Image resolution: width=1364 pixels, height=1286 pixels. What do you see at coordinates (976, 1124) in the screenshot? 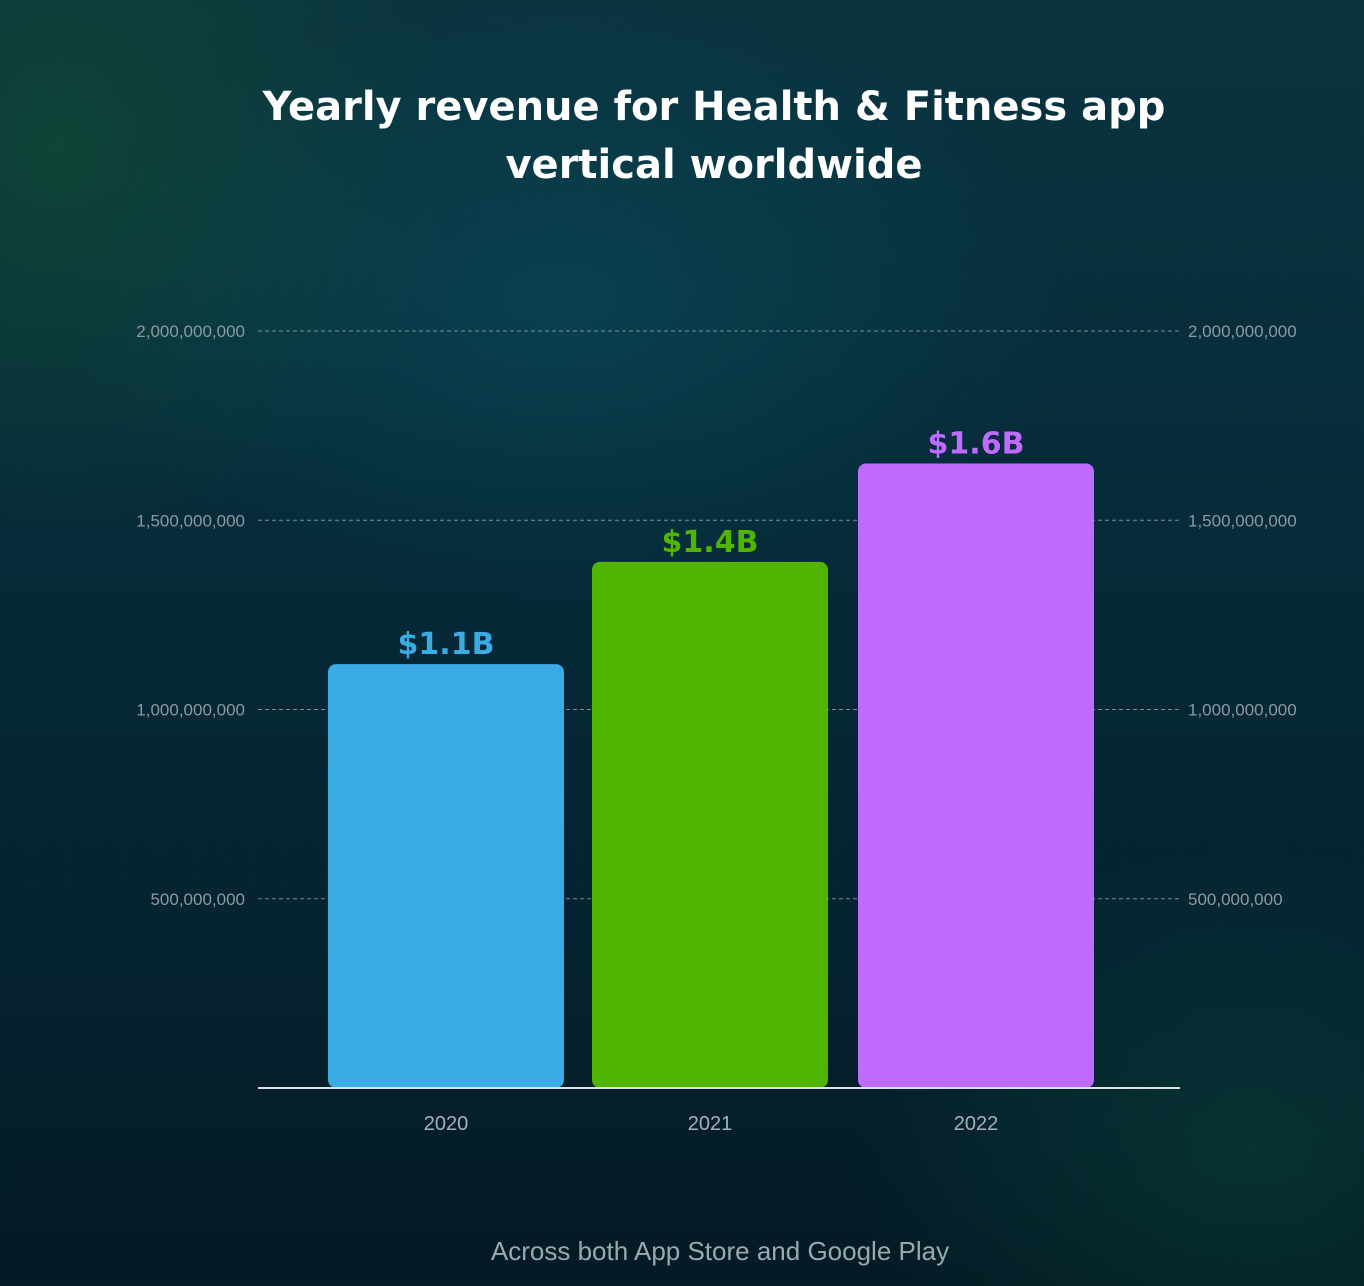
I see `x-tick-label: 2022` at bounding box center [976, 1124].